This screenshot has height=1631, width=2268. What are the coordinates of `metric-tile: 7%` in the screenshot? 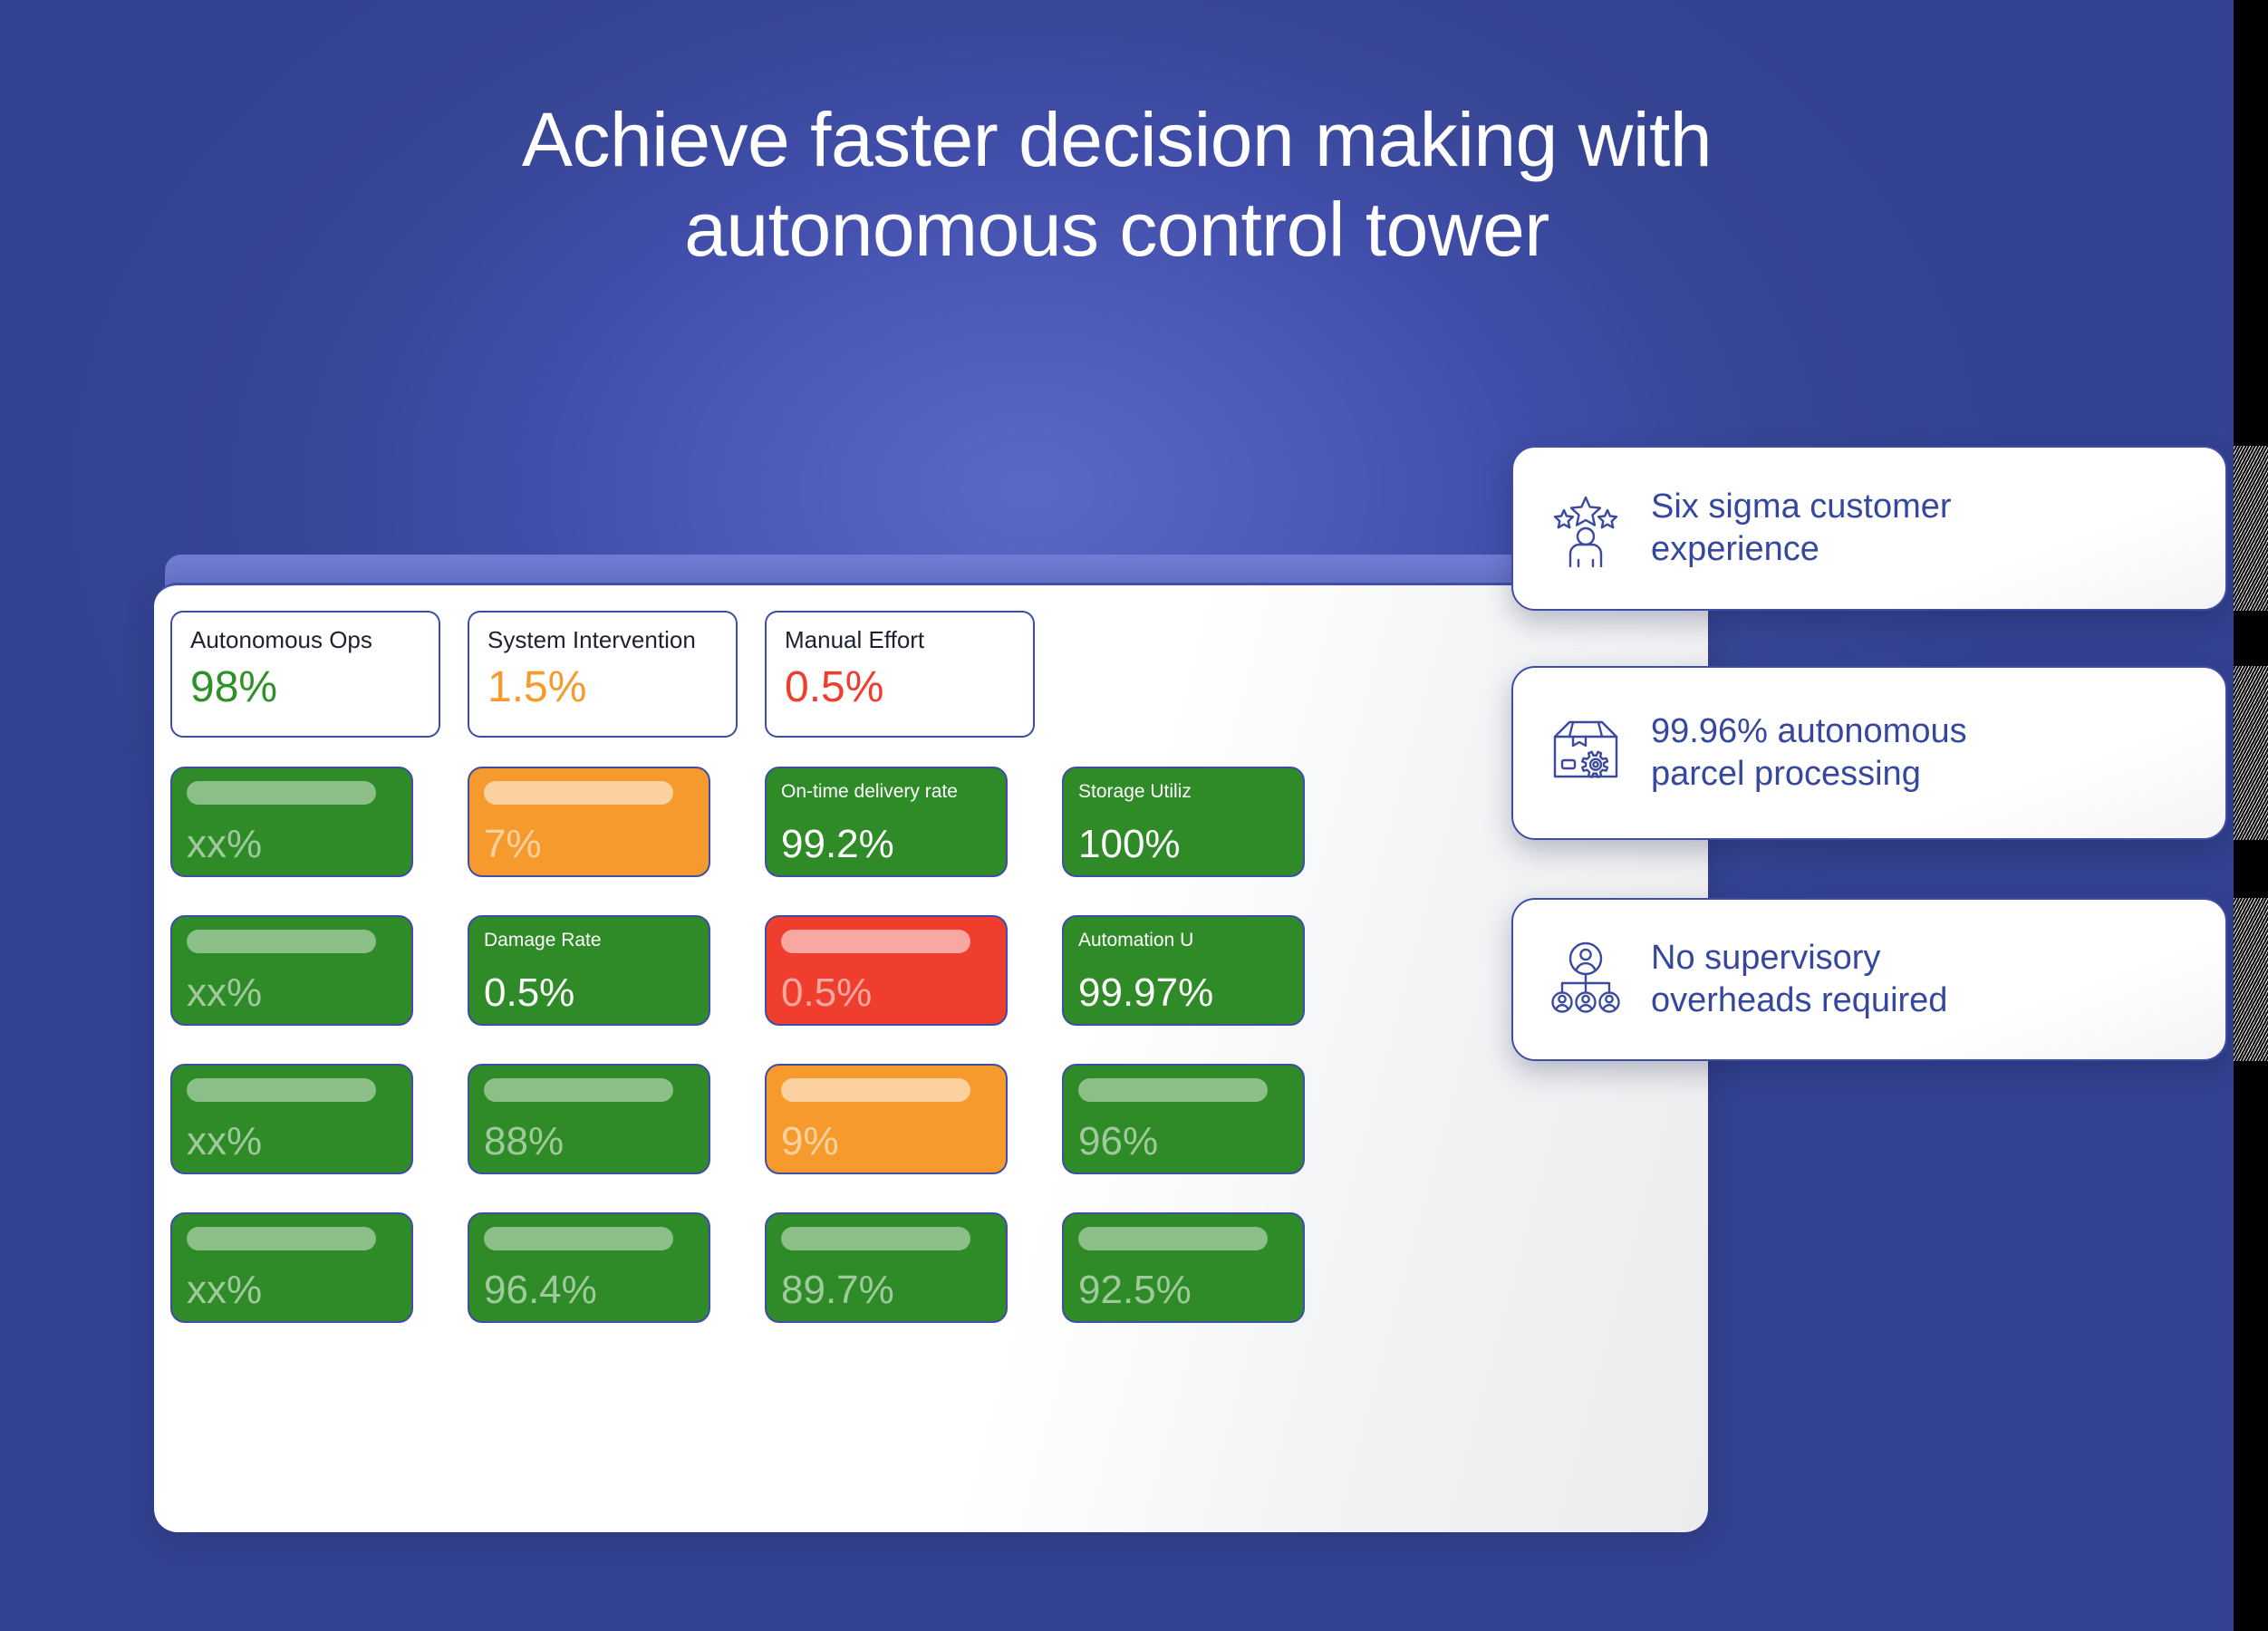 It's located at (589, 822).